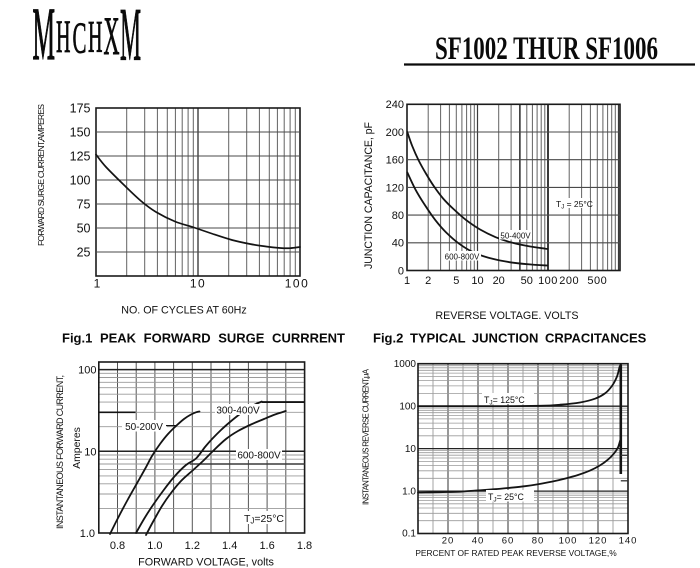 The height and width of the screenshot is (568, 700). I want to click on svg-text: 0, so click(401, 271).